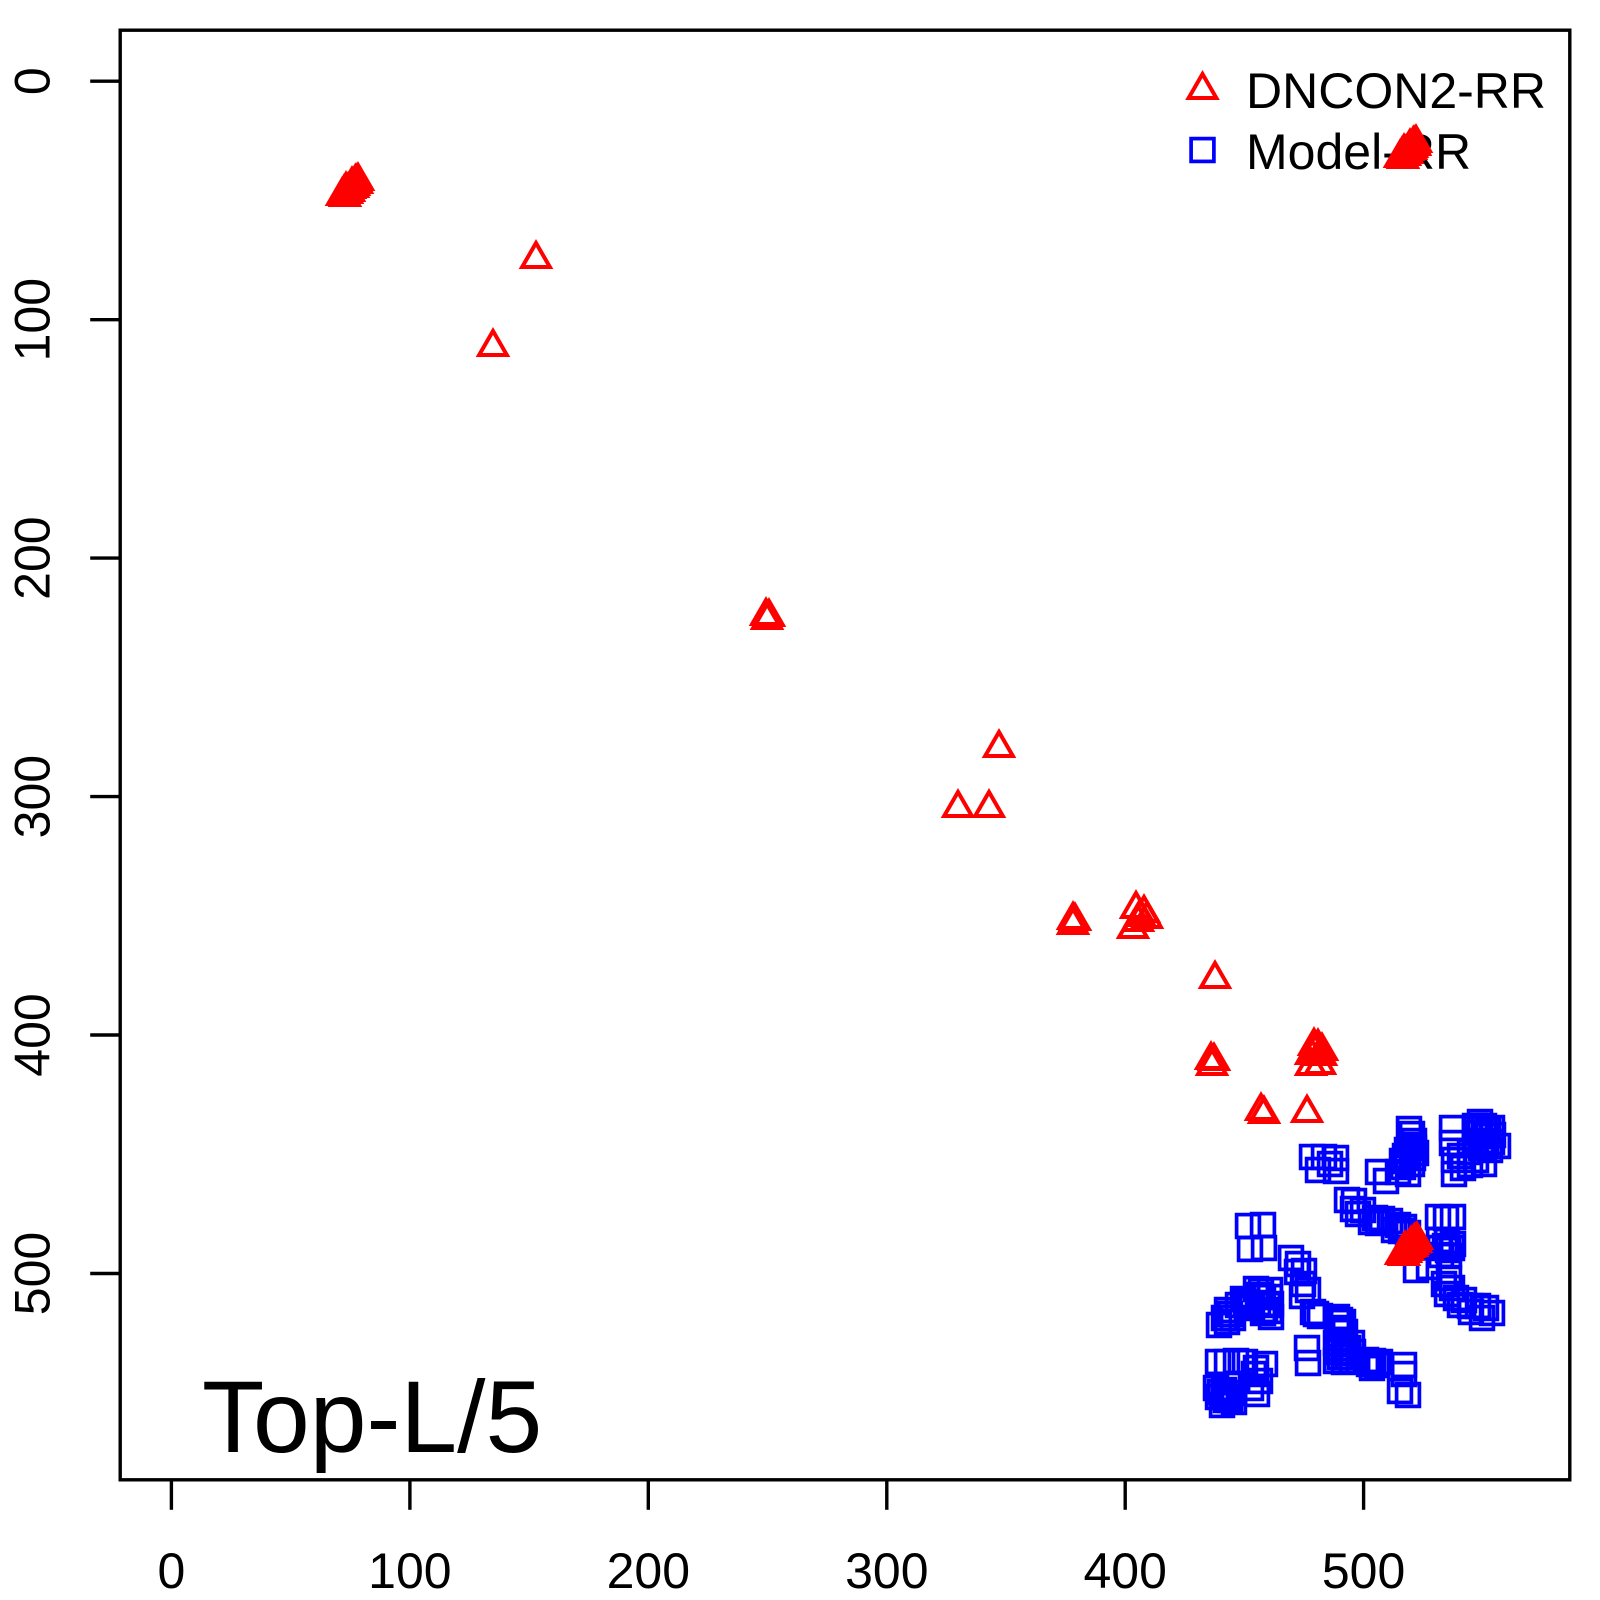 The width and height of the screenshot is (1600, 1600). I want to click on svg-text: Model-RR, so click(1358, 152).